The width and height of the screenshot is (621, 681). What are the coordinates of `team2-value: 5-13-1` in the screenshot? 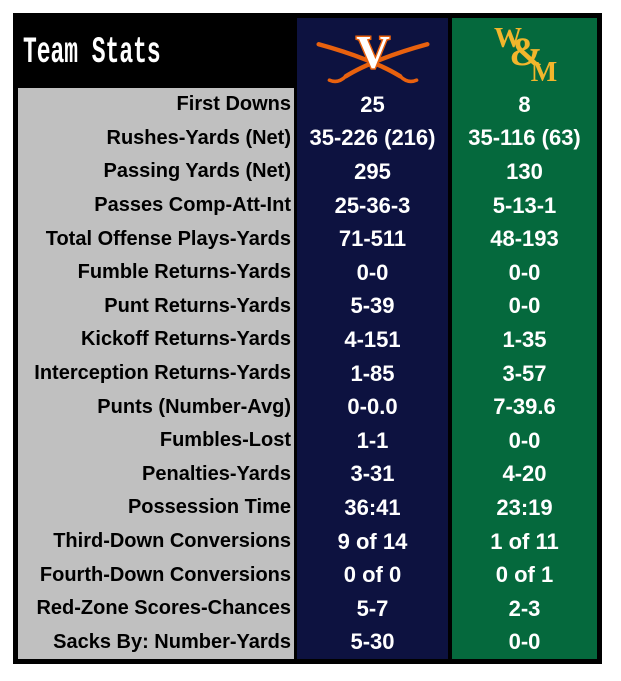 It's located at (524, 205).